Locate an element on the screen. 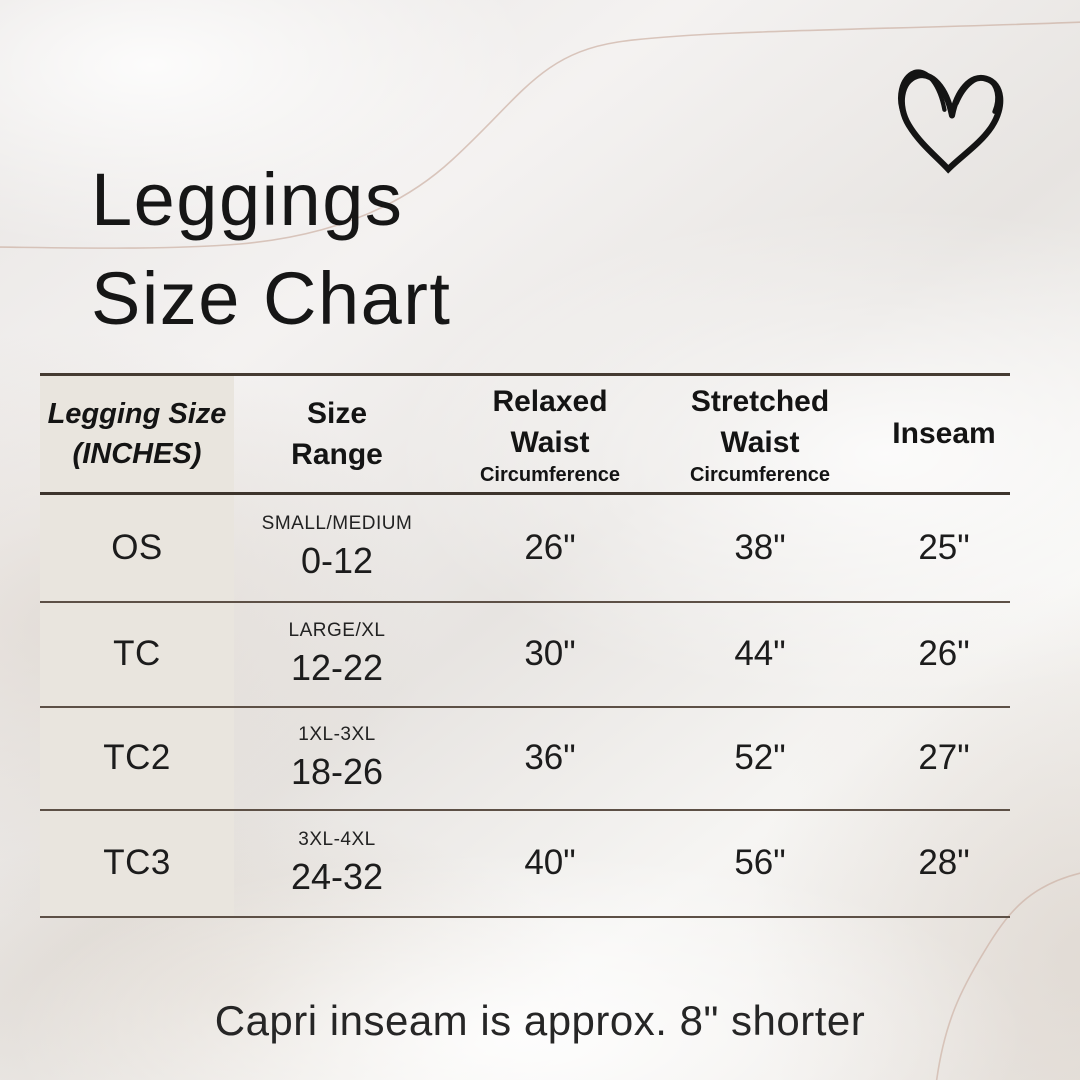 The image size is (1080, 1080). title-line-2: Size Chart is located at coordinates (271, 298).